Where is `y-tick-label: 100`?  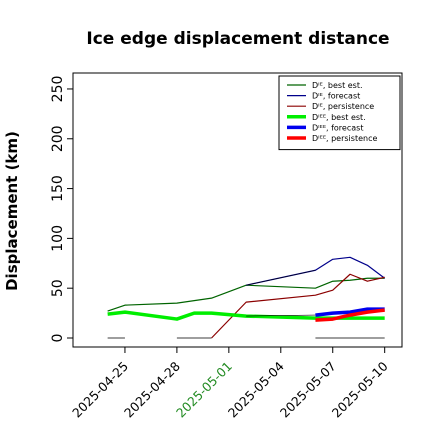 y-tick-label: 100 is located at coordinates (58, 238).